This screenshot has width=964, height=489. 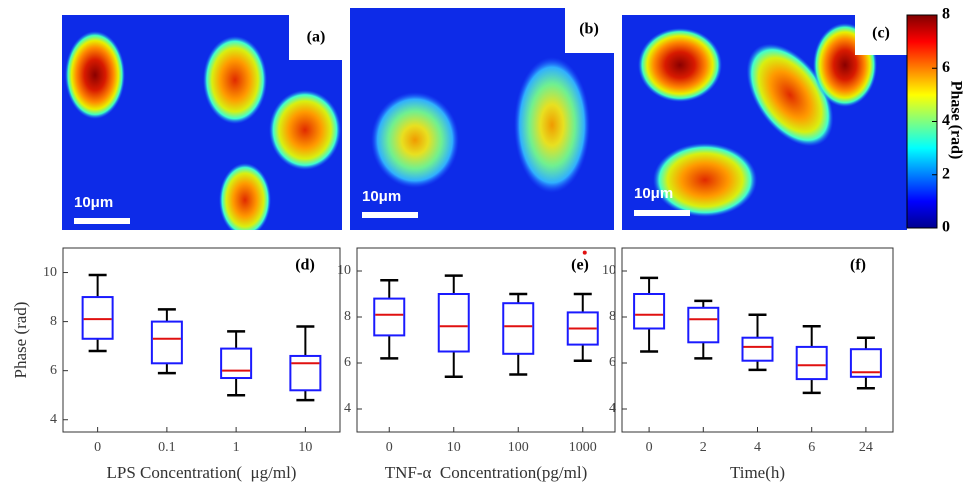 I want to click on image-label: (a), so click(x=316, y=37).